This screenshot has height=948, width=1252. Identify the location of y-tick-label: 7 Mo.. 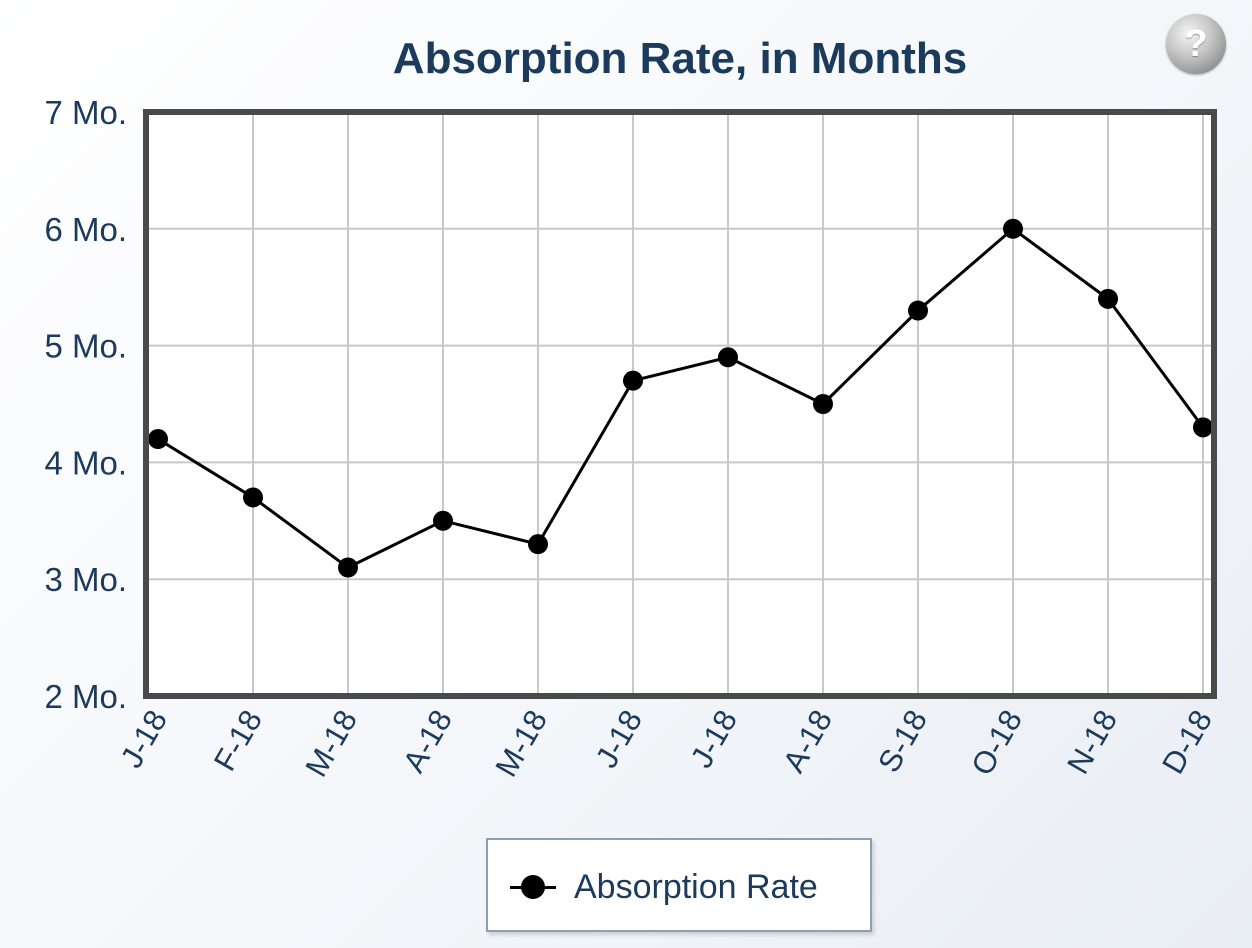
(85, 112).